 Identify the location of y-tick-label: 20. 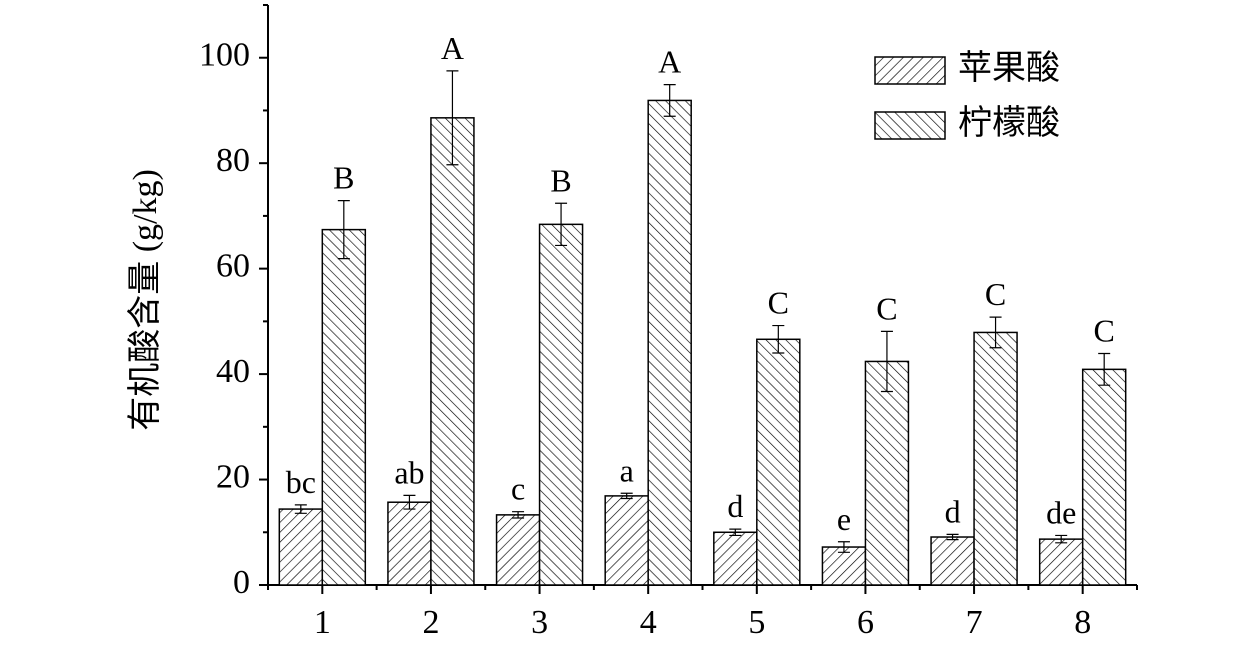
(233, 476).